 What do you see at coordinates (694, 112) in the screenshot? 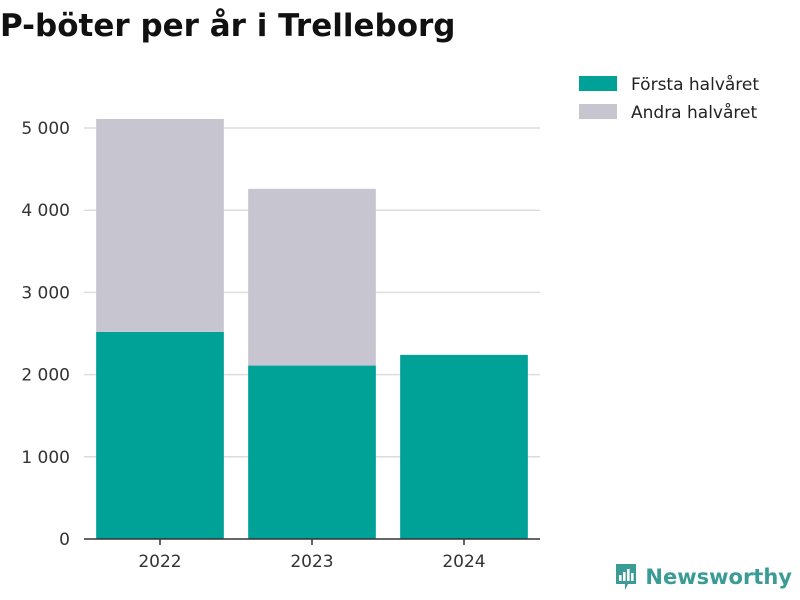
I see `legend-label: Andra halvåret` at bounding box center [694, 112].